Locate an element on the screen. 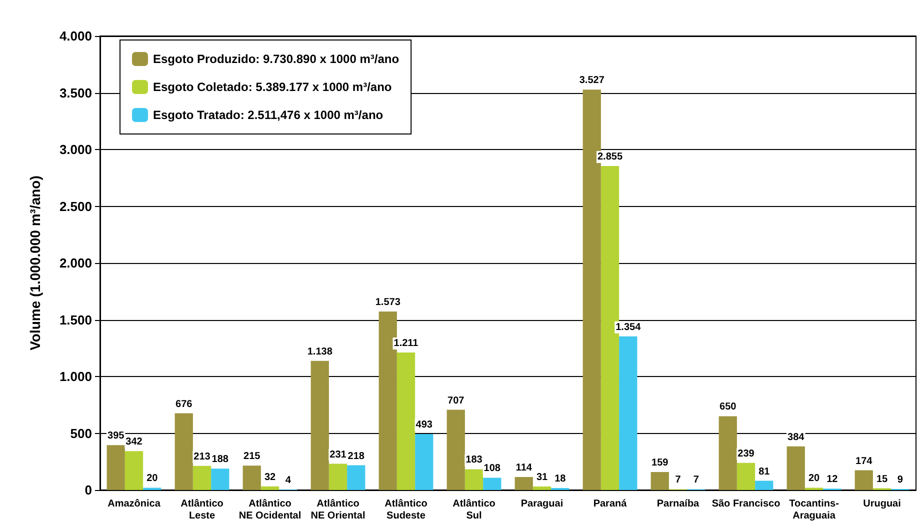 The width and height of the screenshot is (924, 530). data-label: 18 is located at coordinates (560, 478).